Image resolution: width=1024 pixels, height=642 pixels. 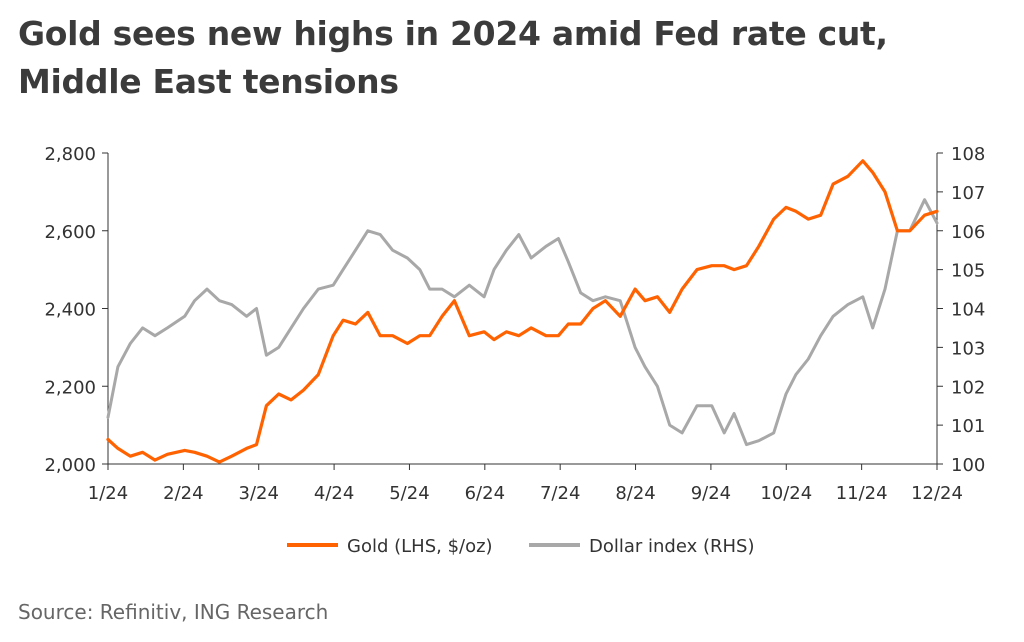 What do you see at coordinates (70, 387) in the screenshot?
I see `left-y-tick-label: 2,200` at bounding box center [70, 387].